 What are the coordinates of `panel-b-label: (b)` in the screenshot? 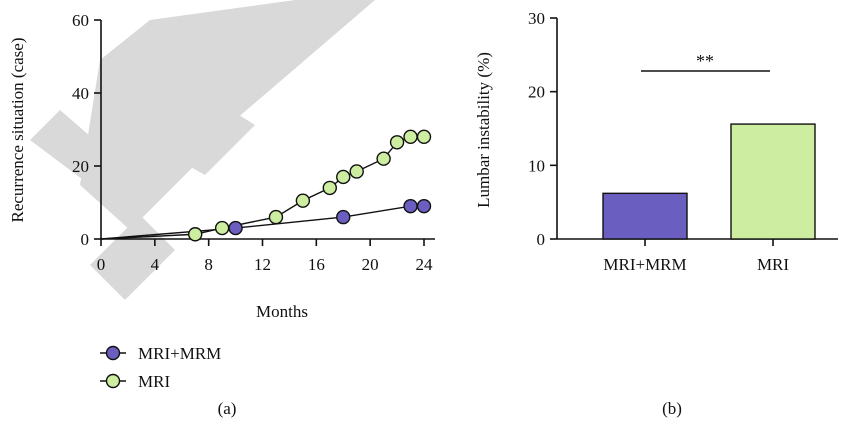 It's located at (672, 408).